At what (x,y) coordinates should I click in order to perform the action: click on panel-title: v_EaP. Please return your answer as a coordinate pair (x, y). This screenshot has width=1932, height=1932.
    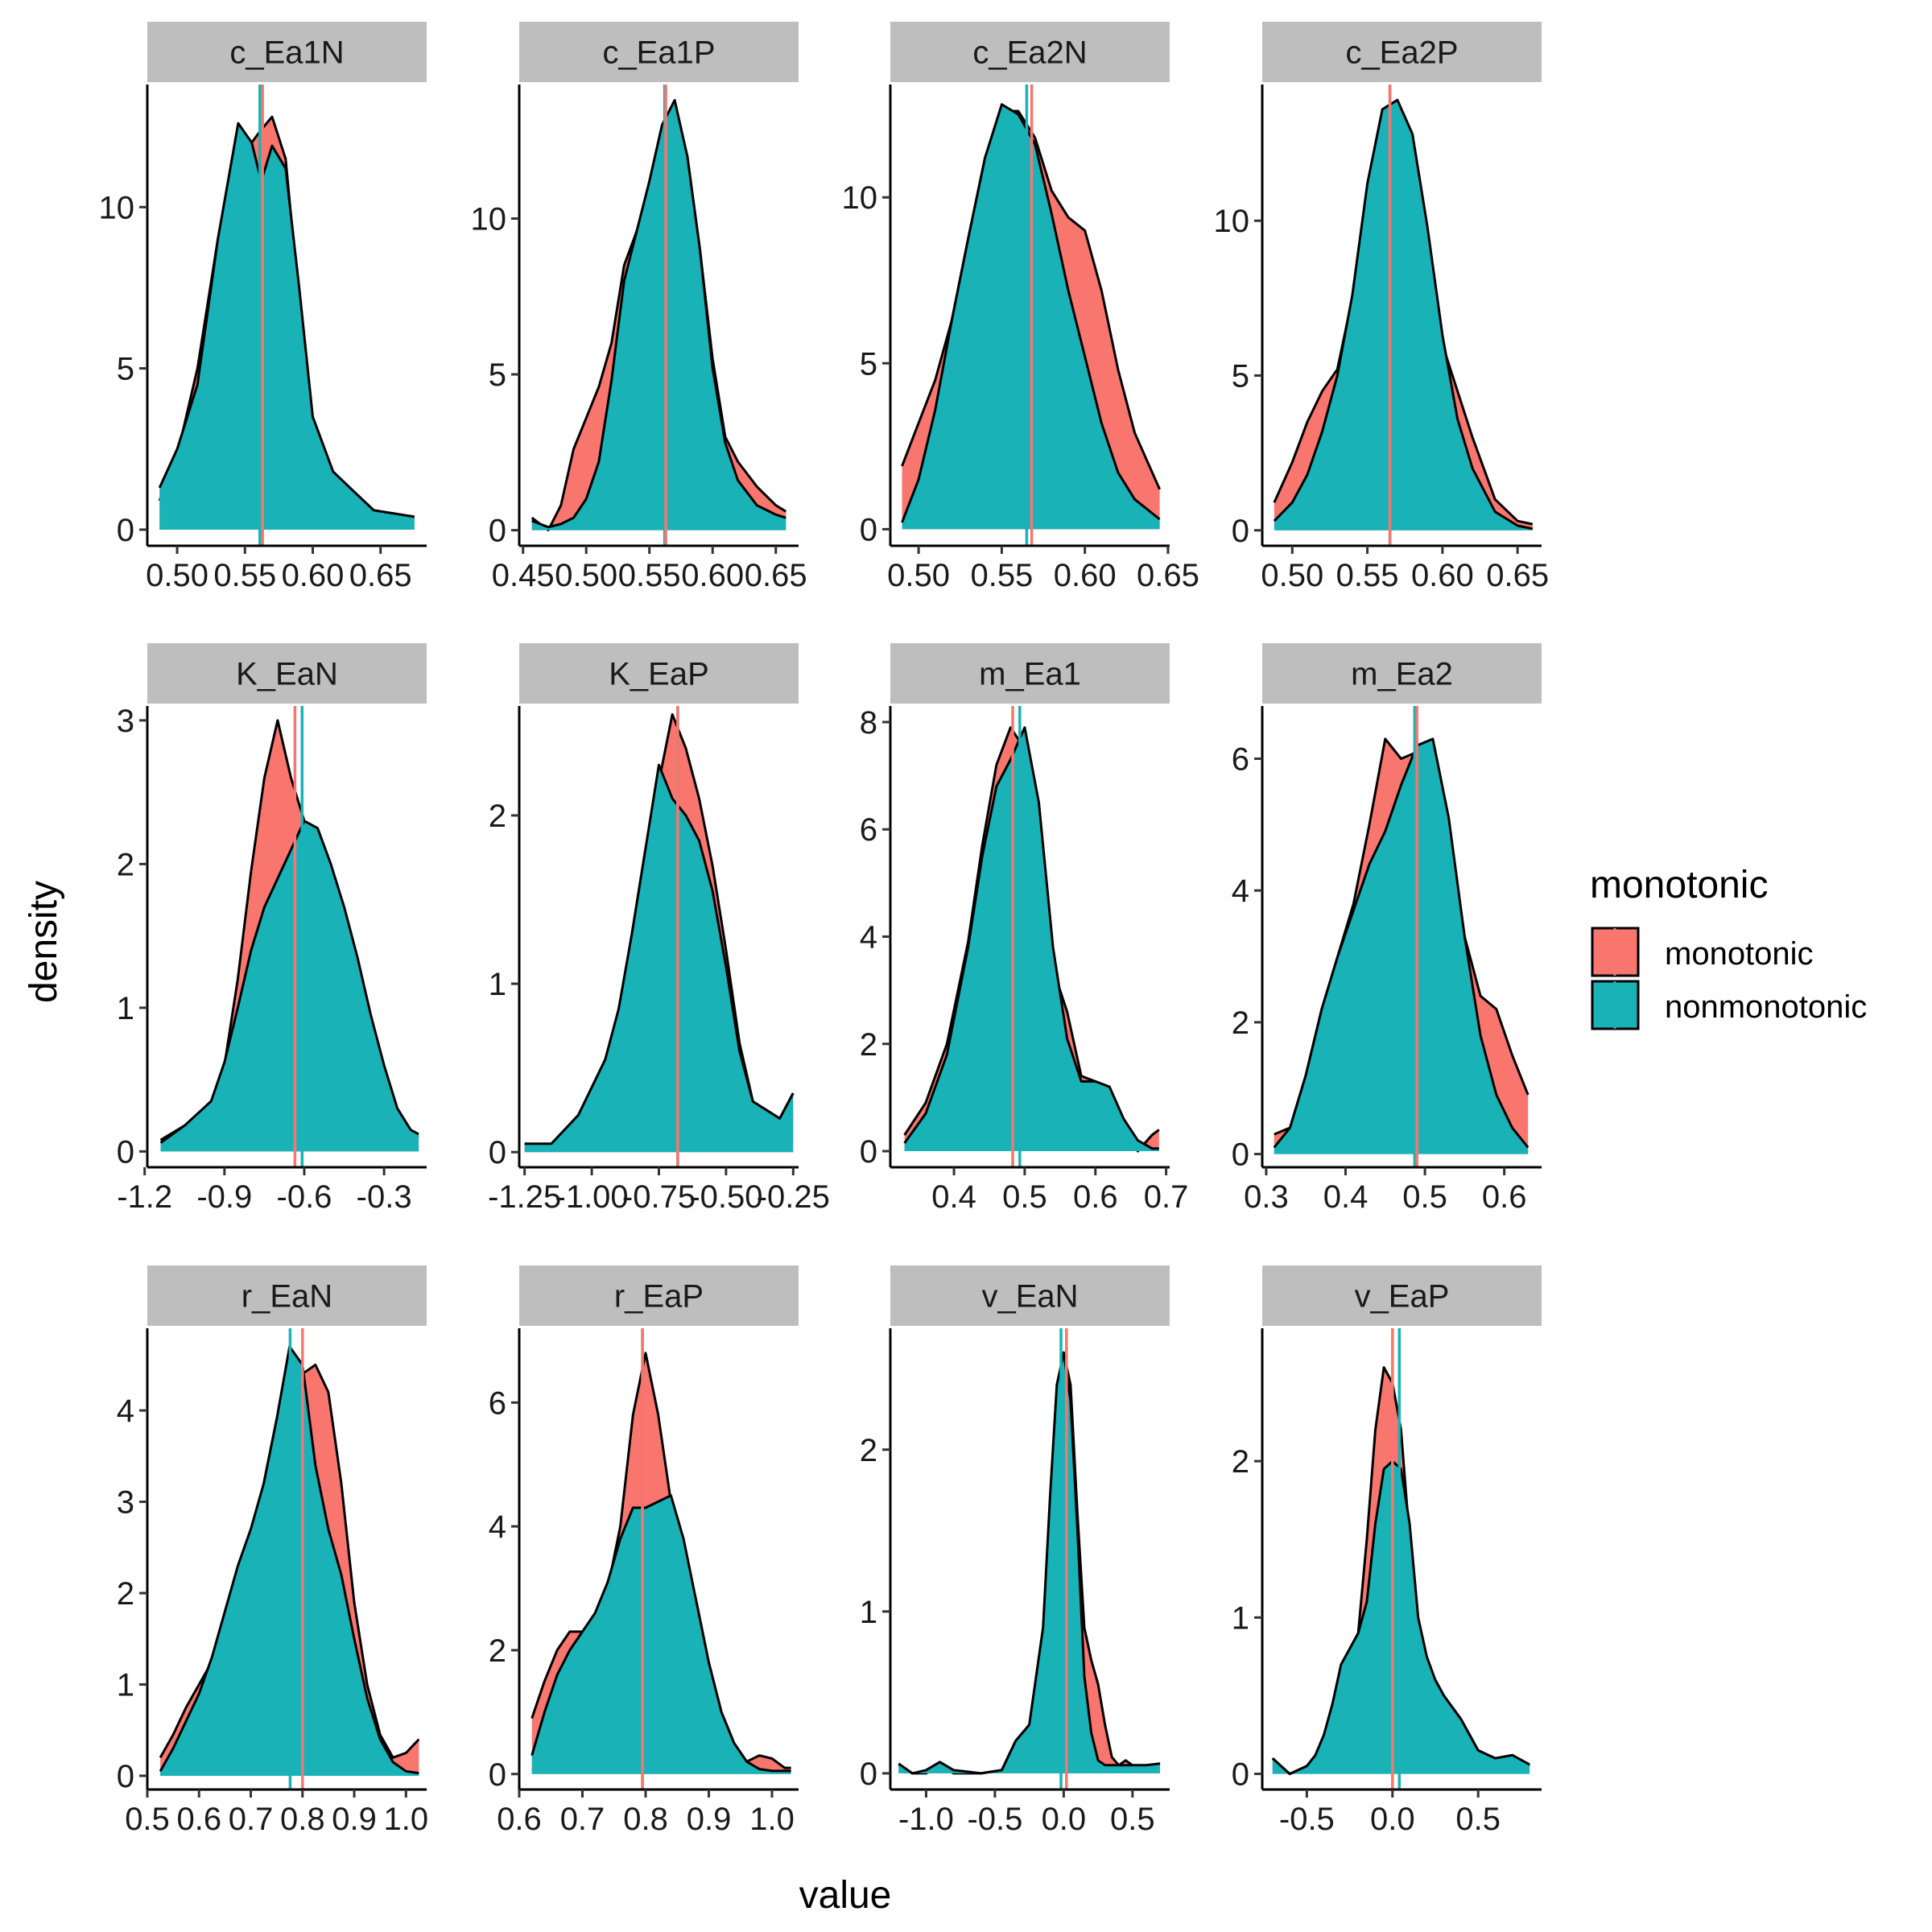
    Looking at the image, I should click on (1402, 1297).